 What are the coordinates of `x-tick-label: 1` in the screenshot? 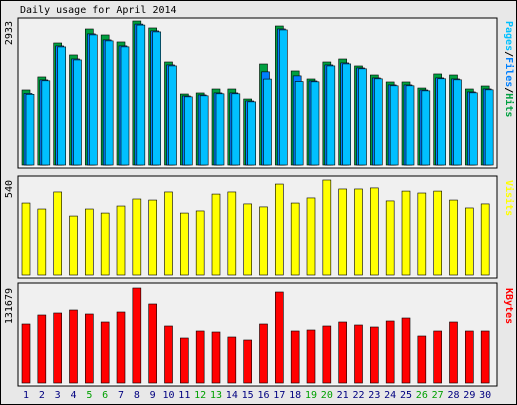 It's located at (26, 395).